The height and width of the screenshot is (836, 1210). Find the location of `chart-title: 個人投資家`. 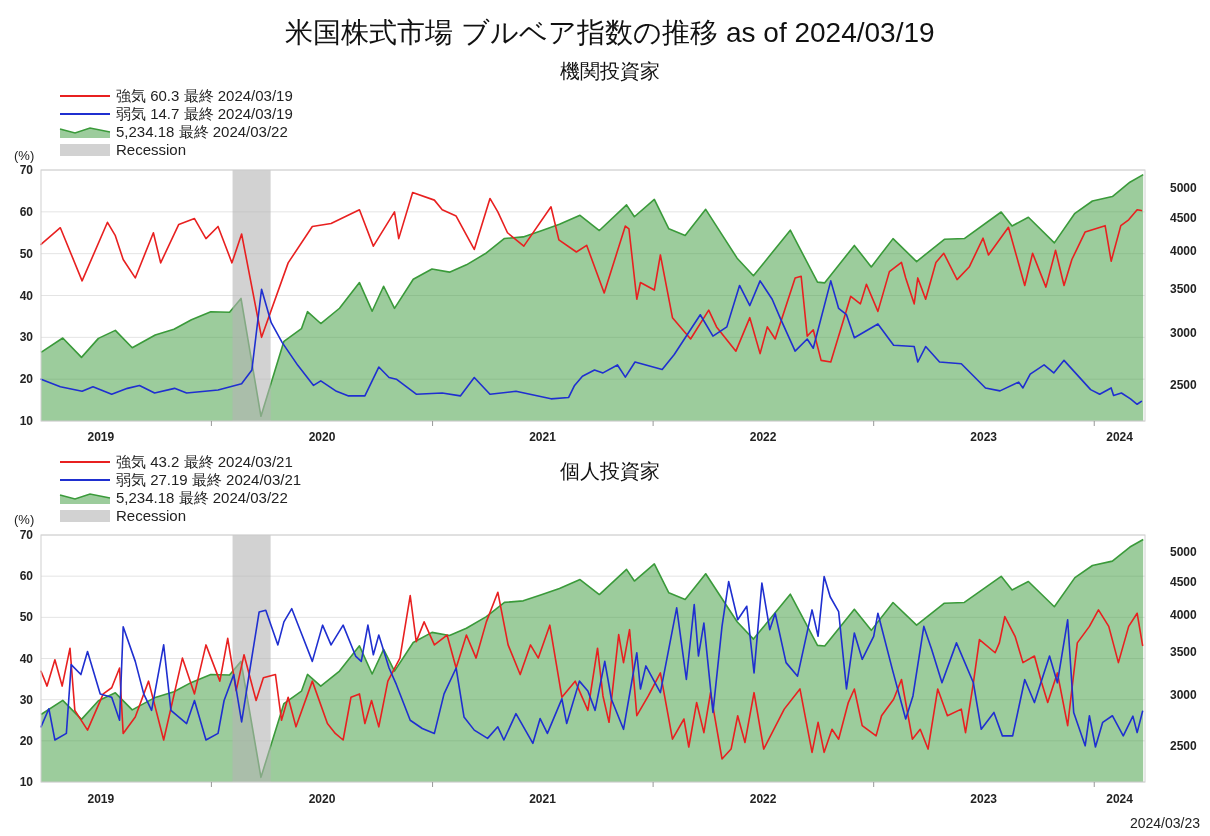

chart-title: 個人投資家 is located at coordinates (610, 471).